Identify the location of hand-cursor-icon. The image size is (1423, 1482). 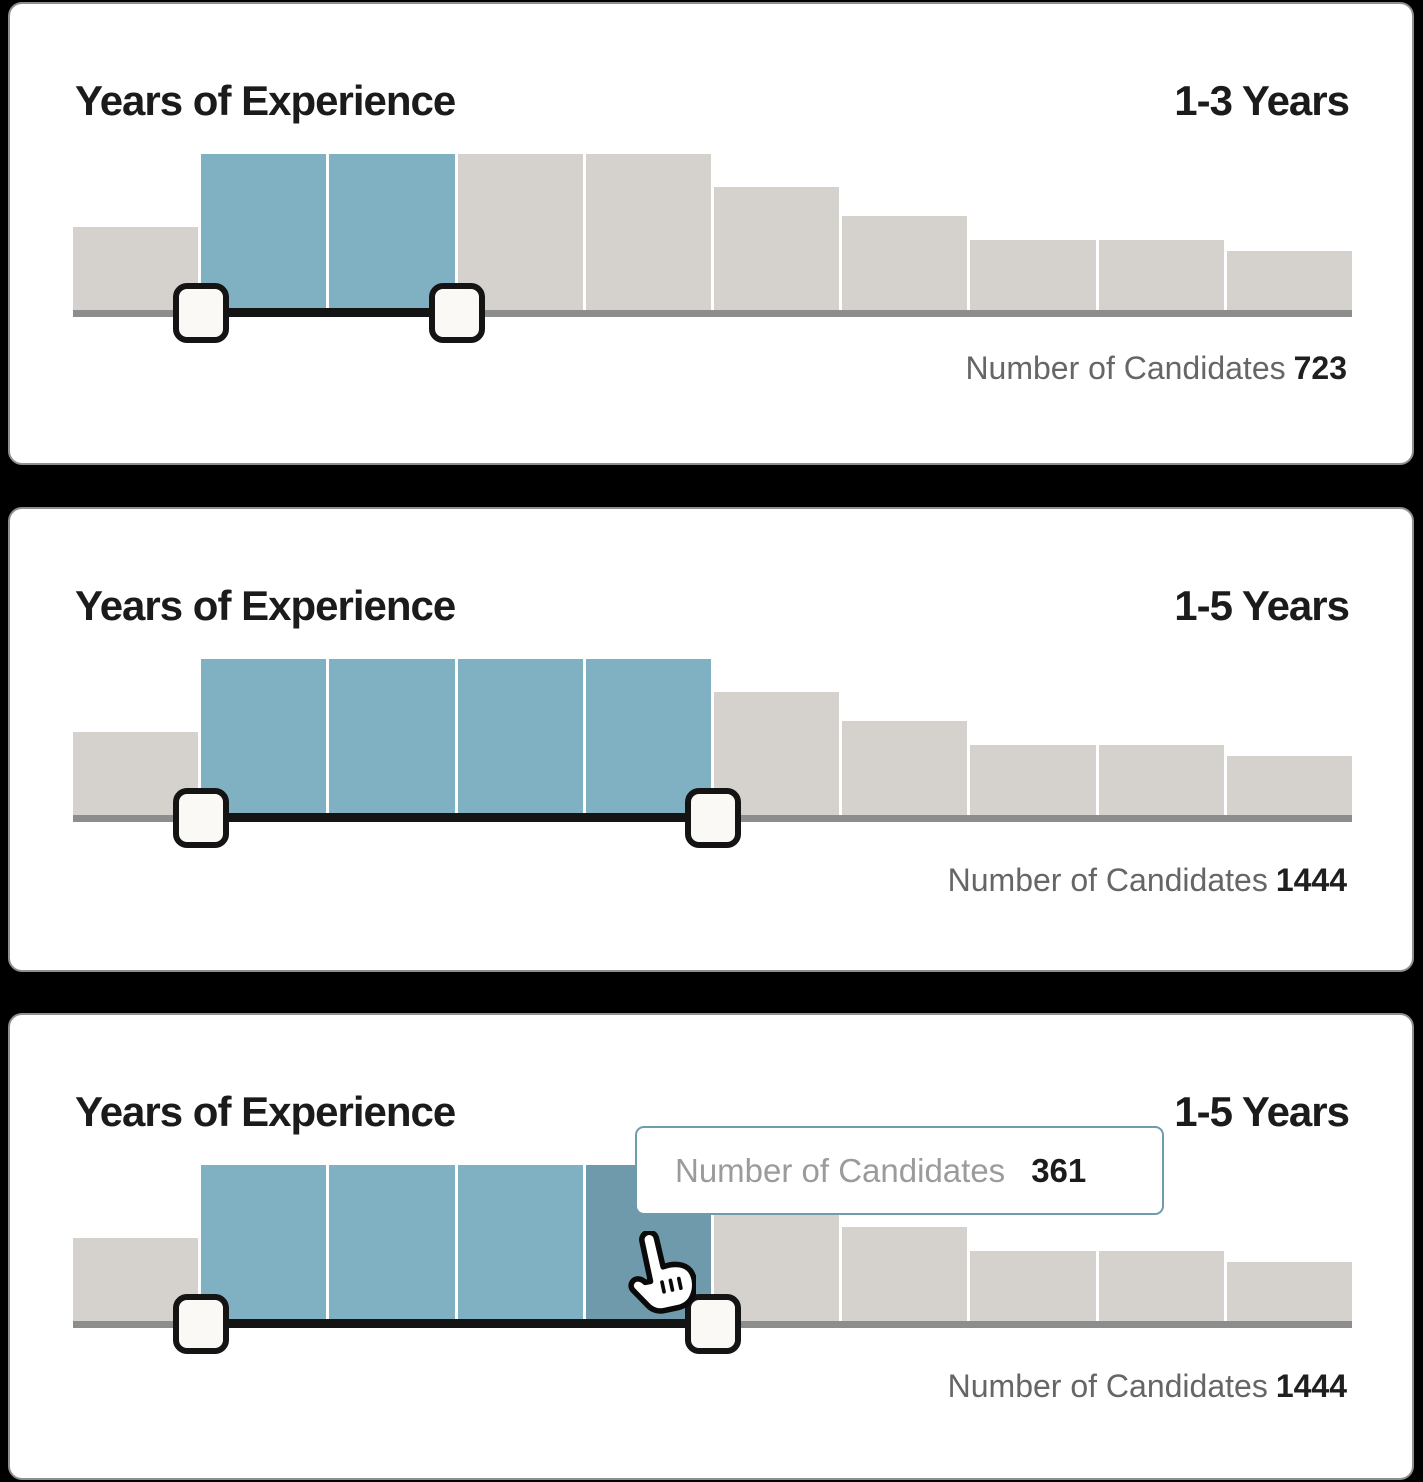
(662, 1272).